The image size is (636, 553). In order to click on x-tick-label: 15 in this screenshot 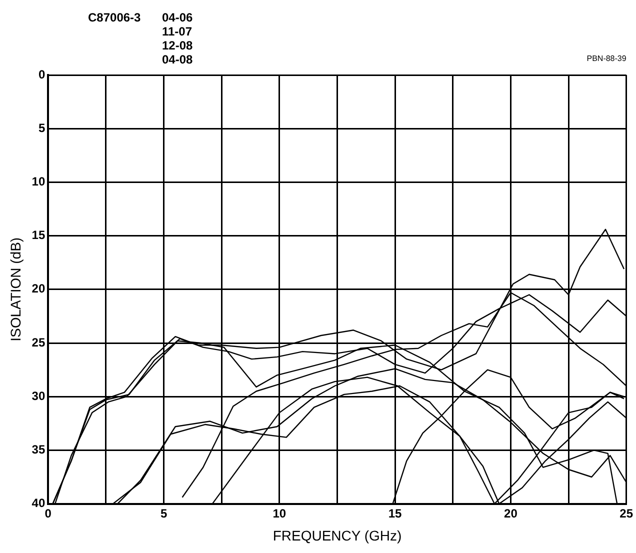, I will do `click(395, 513)`.